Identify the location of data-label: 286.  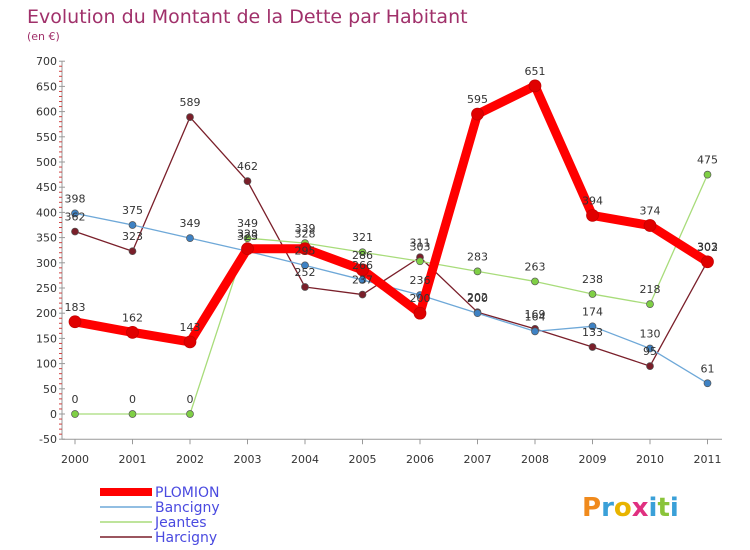
(362, 255).